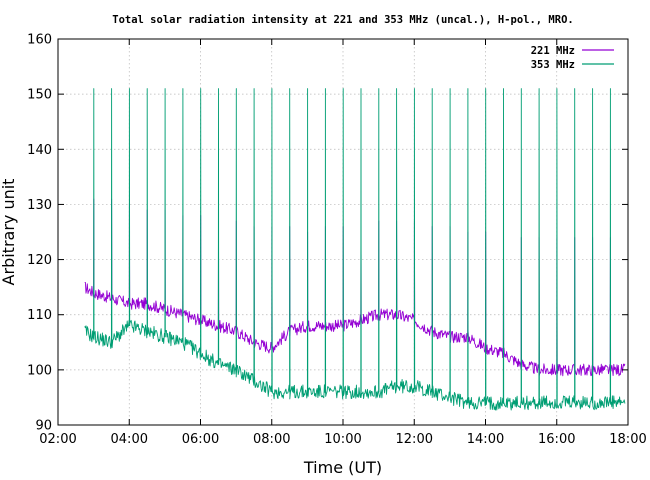  Describe the element at coordinates (57, 439) in the screenshot. I see `x-tick-label: 02:00` at that location.